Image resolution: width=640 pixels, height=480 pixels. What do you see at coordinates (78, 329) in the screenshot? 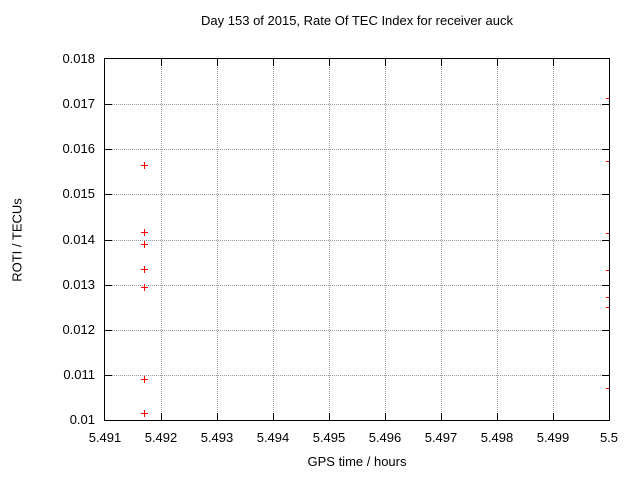
I see `y-tick-label: 0.012` at bounding box center [78, 329].